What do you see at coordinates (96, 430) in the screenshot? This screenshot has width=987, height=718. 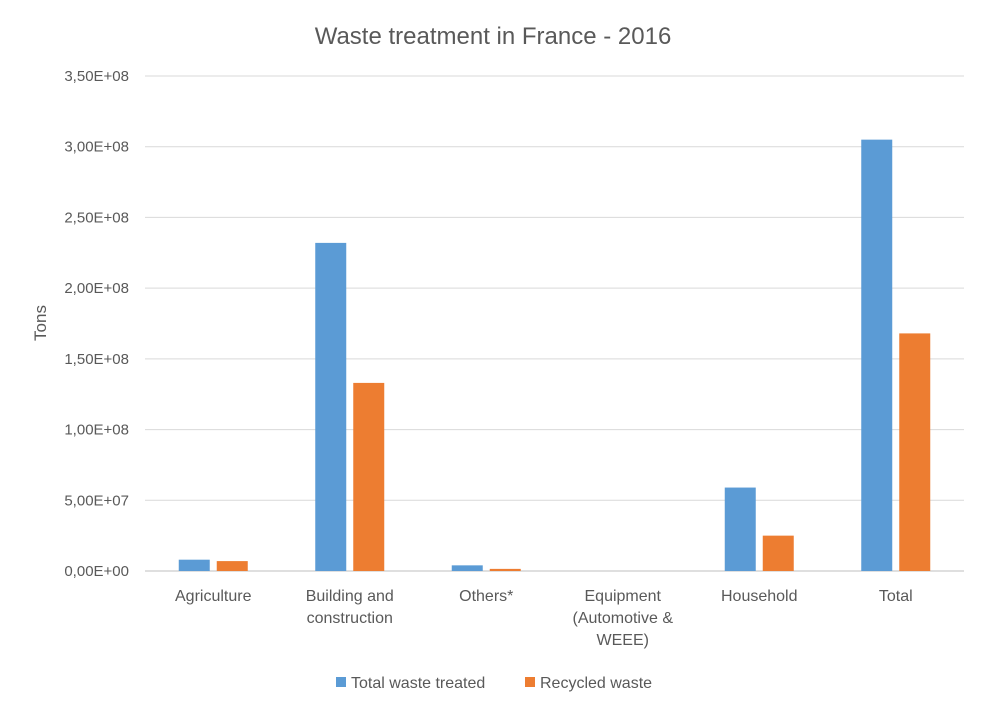 I see `y-tick-label: 1,00E+08` at bounding box center [96, 430].